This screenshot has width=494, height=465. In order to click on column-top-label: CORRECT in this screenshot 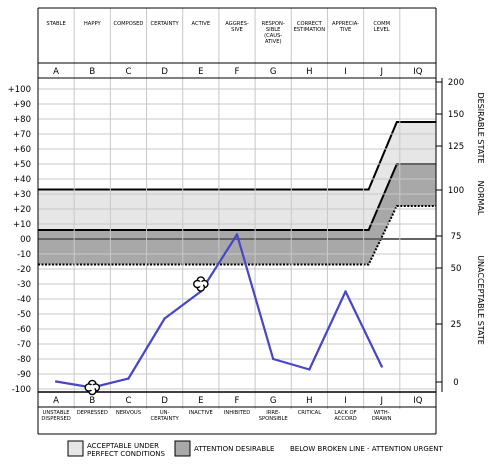, I will do `click(310, 24)`.